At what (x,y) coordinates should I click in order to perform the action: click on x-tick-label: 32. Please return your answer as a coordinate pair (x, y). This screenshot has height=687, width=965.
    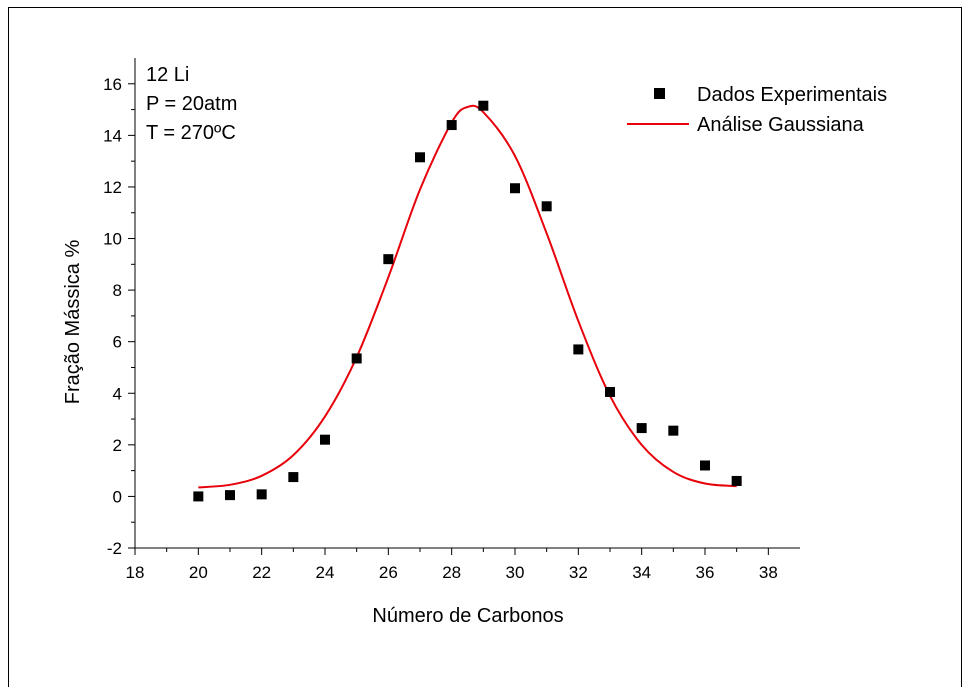
    Looking at the image, I should click on (578, 572).